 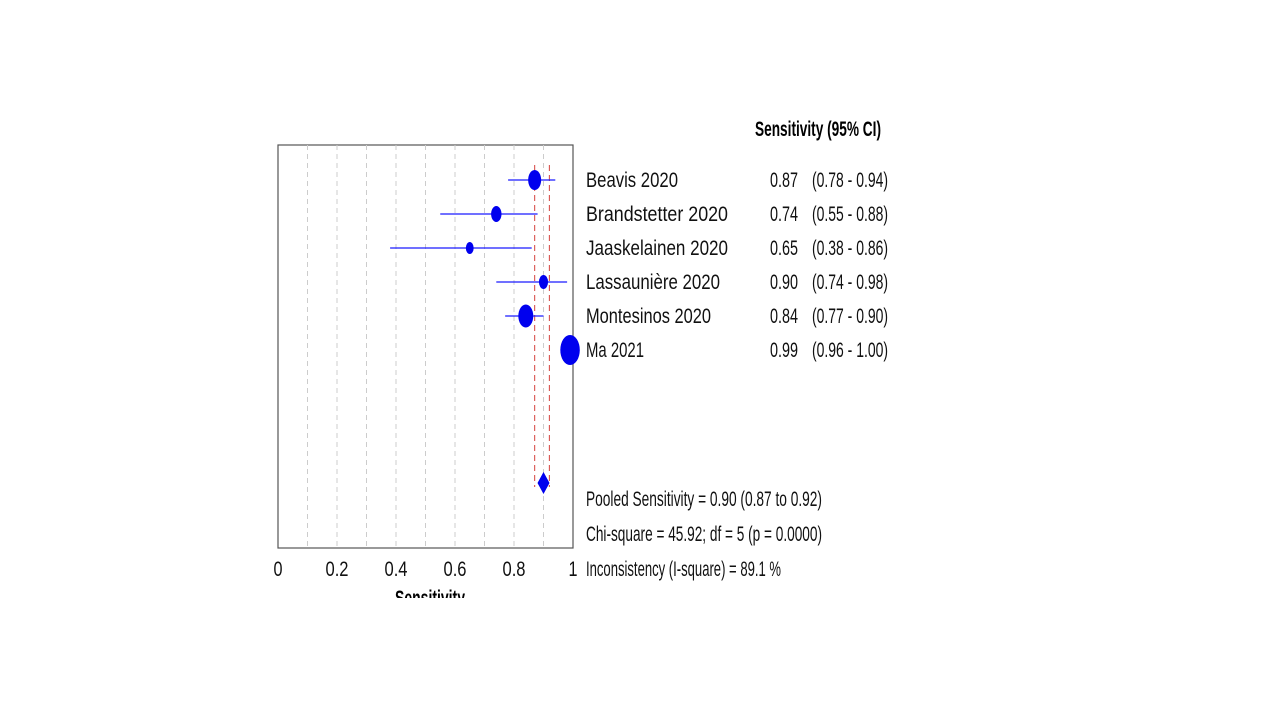 What do you see at coordinates (850, 316) in the screenshot?
I see `study-ci: (0.77 - 0.90)` at bounding box center [850, 316].